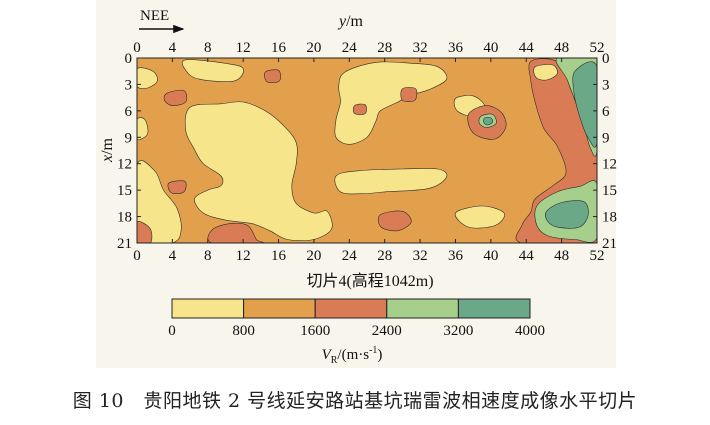  I want to click on x-tick-label-bottom: 28, so click(384, 256).